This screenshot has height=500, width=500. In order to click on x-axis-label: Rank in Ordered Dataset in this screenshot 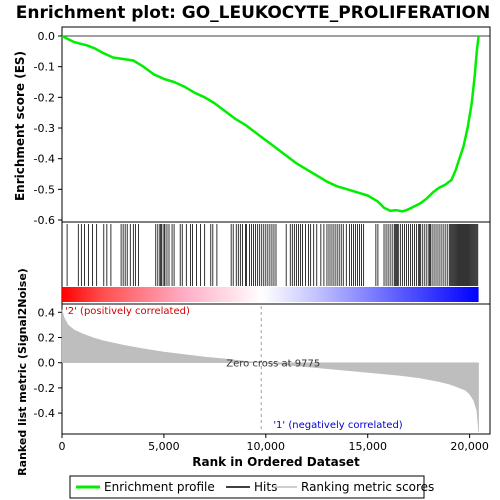, I will do `click(276, 462)`.